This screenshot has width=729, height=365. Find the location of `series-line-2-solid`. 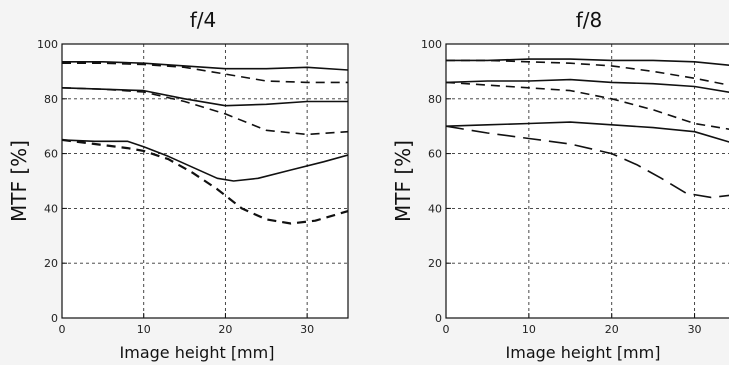

series-line-2-solid is located at coordinates (587, 85).